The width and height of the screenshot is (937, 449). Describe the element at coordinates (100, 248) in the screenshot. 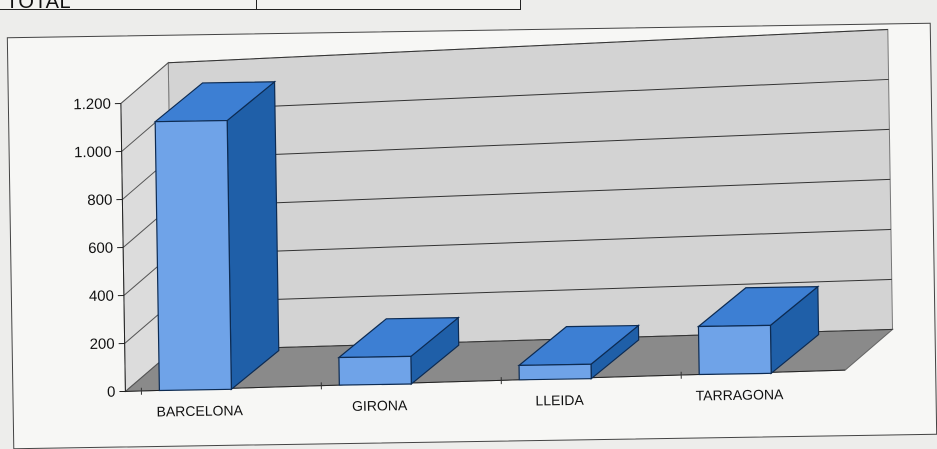

I see `y-tick-label: 600` at that location.